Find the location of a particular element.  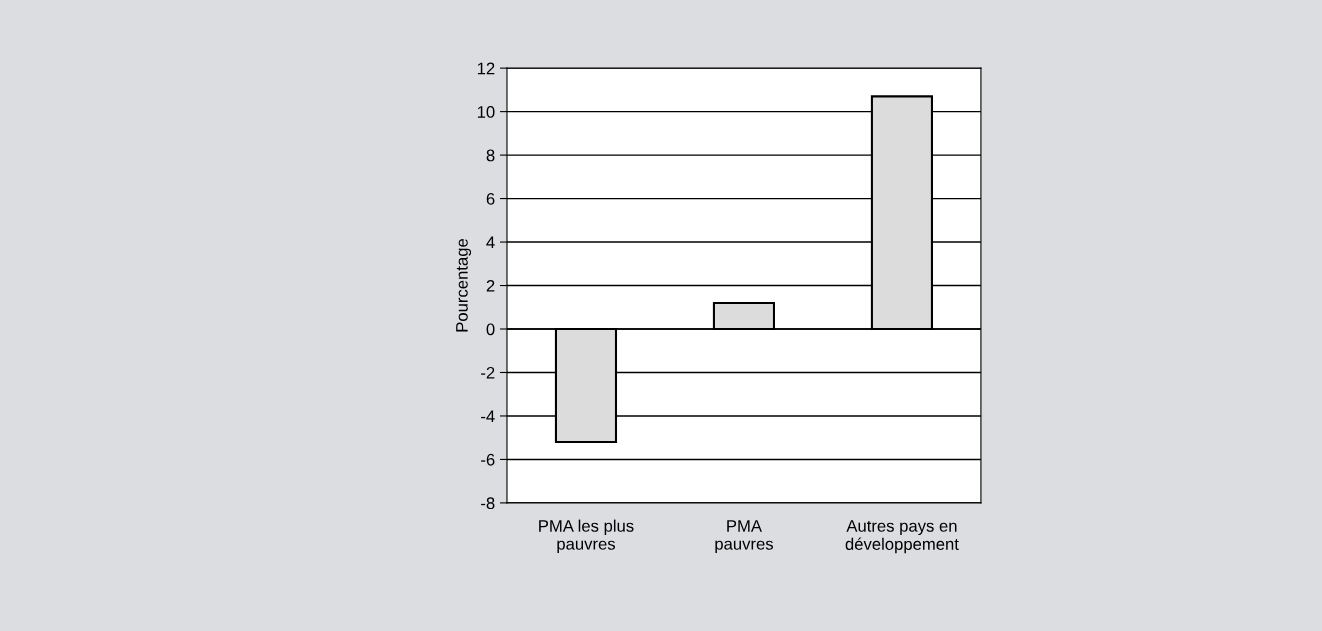

y-tick-label: -2 is located at coordinates (488, 372).